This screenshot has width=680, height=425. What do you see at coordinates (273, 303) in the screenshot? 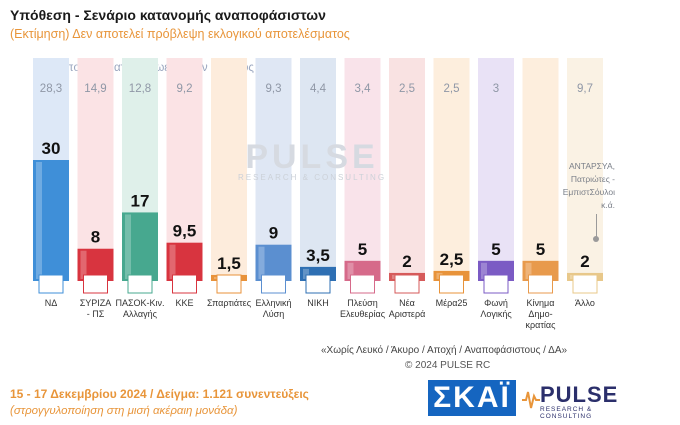
I see `category-label: Ελληνική` at bounding box center [273, 303].